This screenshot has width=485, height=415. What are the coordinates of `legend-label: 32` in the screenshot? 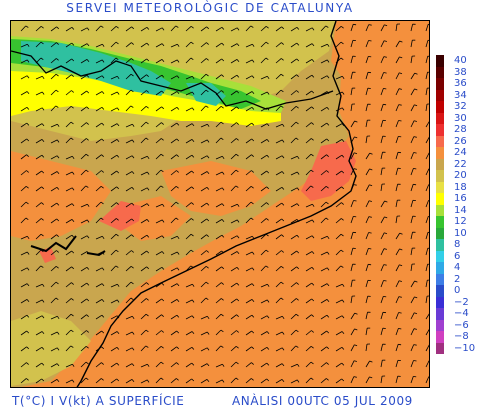 It's located at (460, 106).